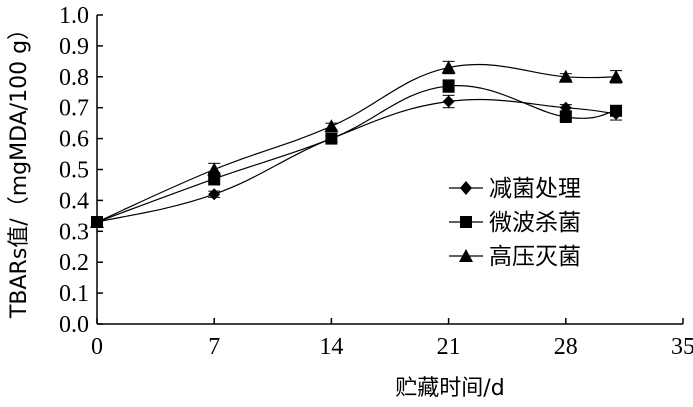 The image size is (693, 407). Describe the element at coordinates (74, 78) in the screenshot. I see `y-tick-label: 0.8` at that location.